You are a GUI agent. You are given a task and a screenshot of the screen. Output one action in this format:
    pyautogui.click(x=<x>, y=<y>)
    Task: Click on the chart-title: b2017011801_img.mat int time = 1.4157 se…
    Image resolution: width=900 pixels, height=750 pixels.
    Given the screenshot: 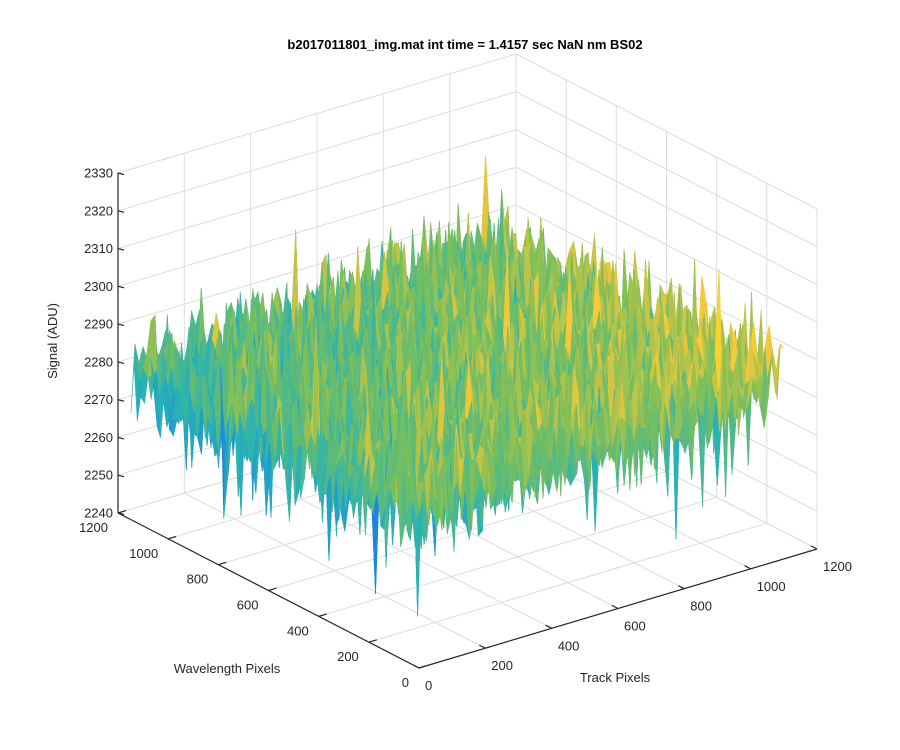 What is the action you would take?
    pyautogui.click(x=464, y=44)
    